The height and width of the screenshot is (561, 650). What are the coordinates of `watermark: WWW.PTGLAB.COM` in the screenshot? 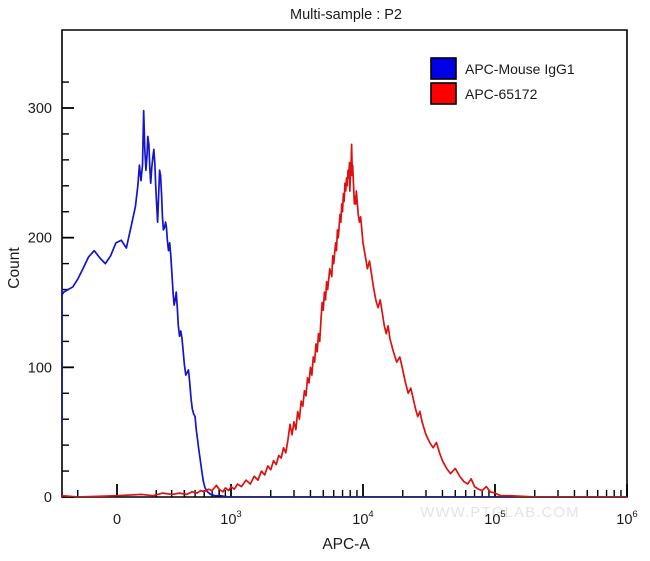 It's located at (500, 512).